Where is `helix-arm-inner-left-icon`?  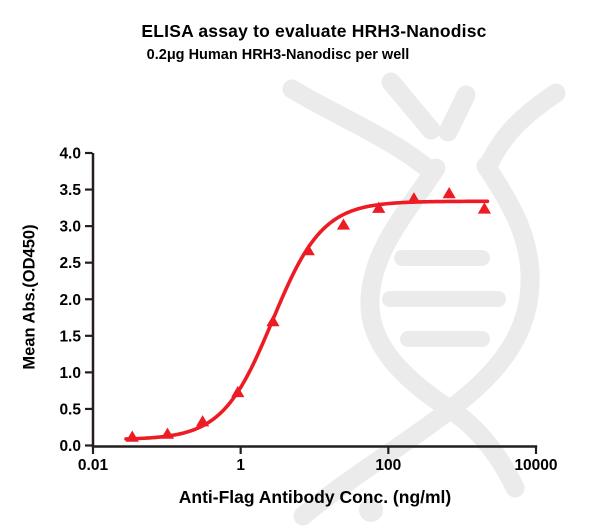
helix-arm-inner-left-icon is located at coordinates (411, 106).